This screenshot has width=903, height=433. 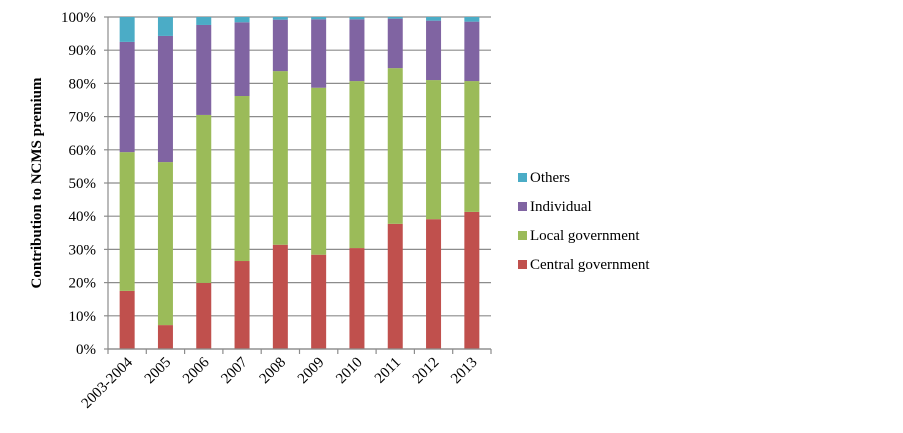 What do you see at coordinates (83, 250) in the screenshot?
I see `y-tick-label: 30%` at bounding box center [83, 250].